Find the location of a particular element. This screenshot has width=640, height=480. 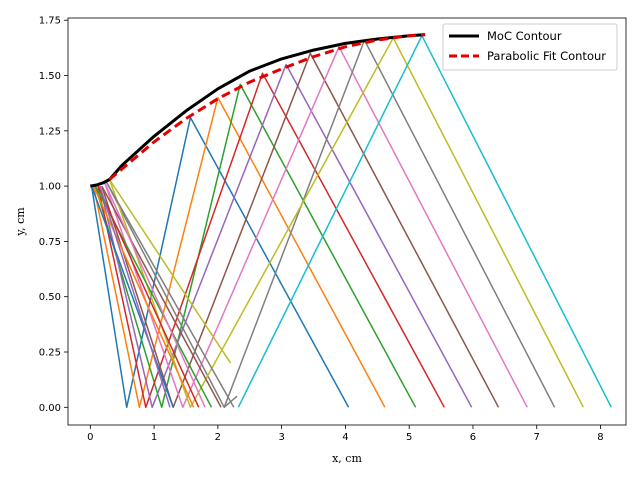

x-tick-label: 5 is located at coordinates (409, 437).